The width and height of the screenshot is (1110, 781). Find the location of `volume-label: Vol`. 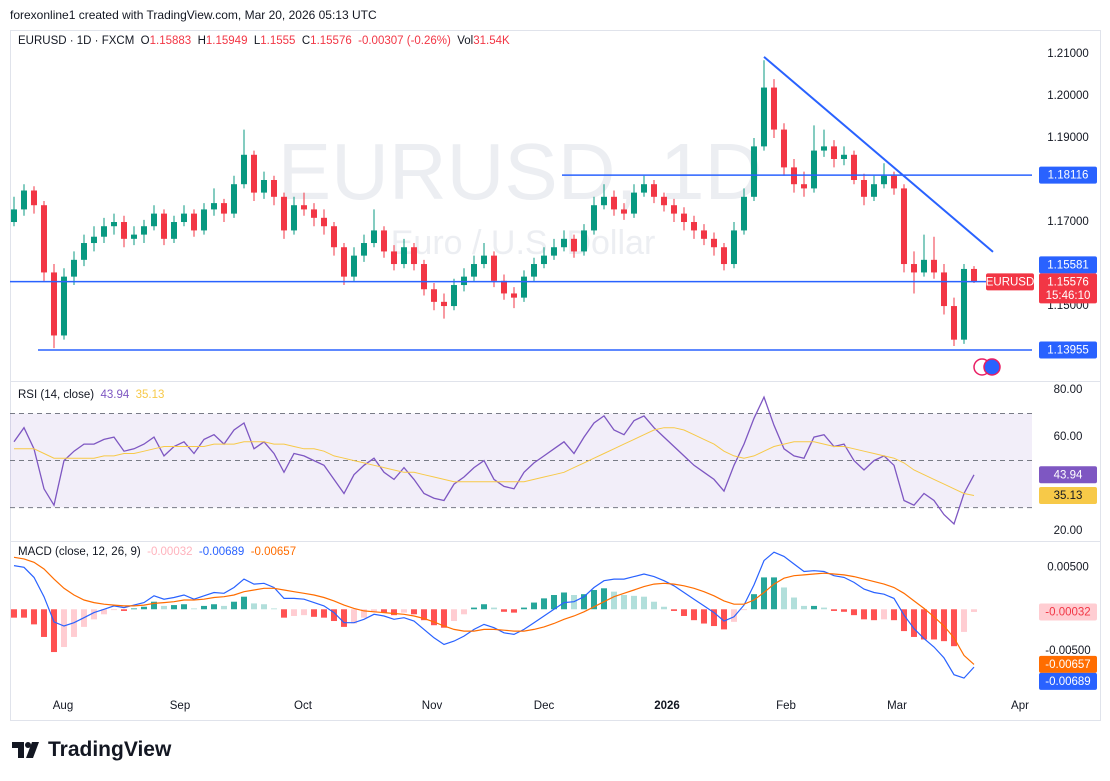

volume-label: Vol is located at coordinates (465, 41).